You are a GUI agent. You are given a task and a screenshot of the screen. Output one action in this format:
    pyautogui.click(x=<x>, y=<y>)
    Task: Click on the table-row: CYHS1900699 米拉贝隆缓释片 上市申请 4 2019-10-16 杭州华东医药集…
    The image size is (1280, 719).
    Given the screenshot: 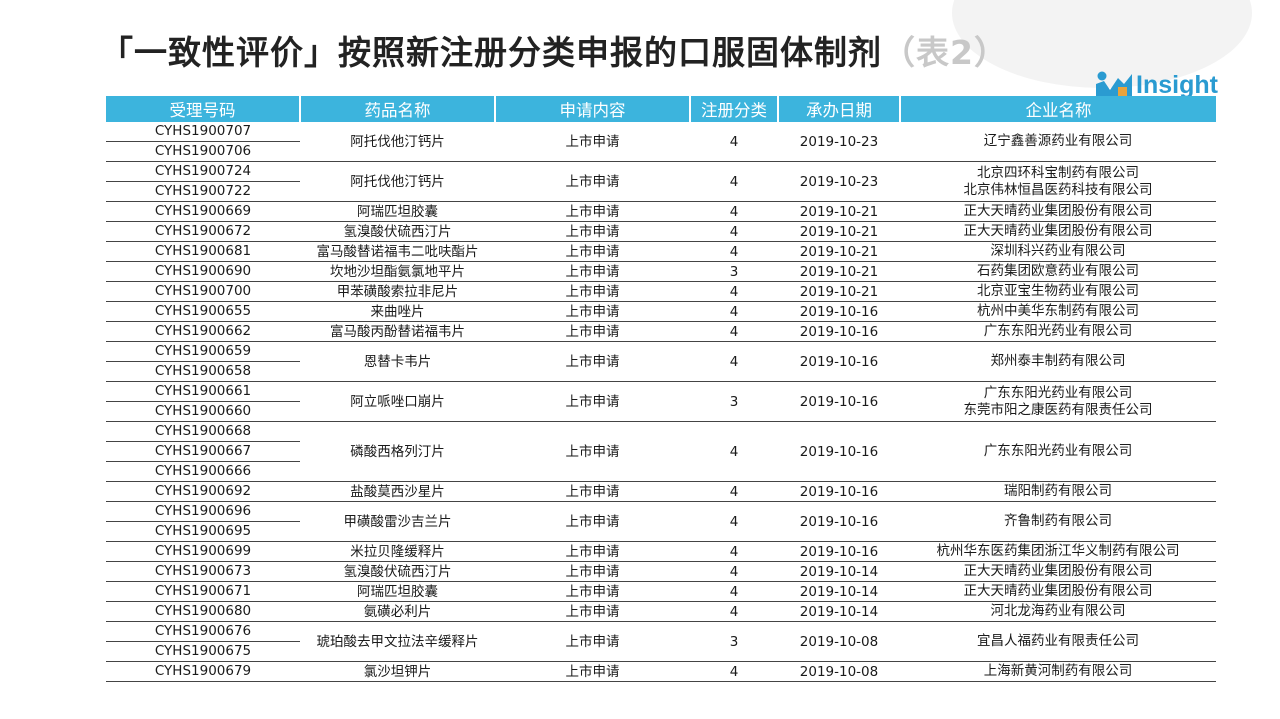 What is the action you would take?
    pyautogui.click(x=661, y=551)
    